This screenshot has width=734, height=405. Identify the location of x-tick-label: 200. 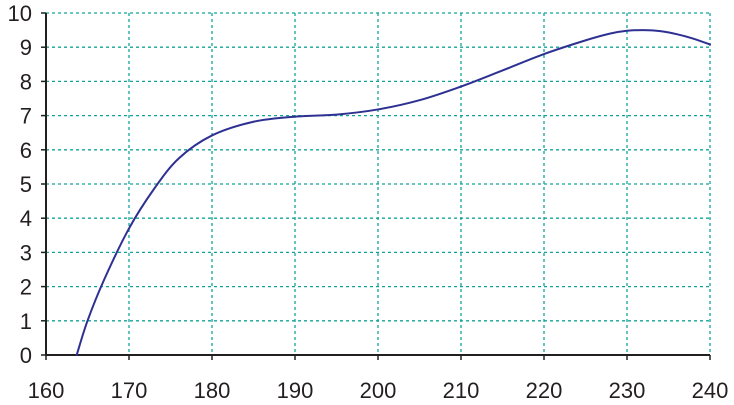
(378, 390).